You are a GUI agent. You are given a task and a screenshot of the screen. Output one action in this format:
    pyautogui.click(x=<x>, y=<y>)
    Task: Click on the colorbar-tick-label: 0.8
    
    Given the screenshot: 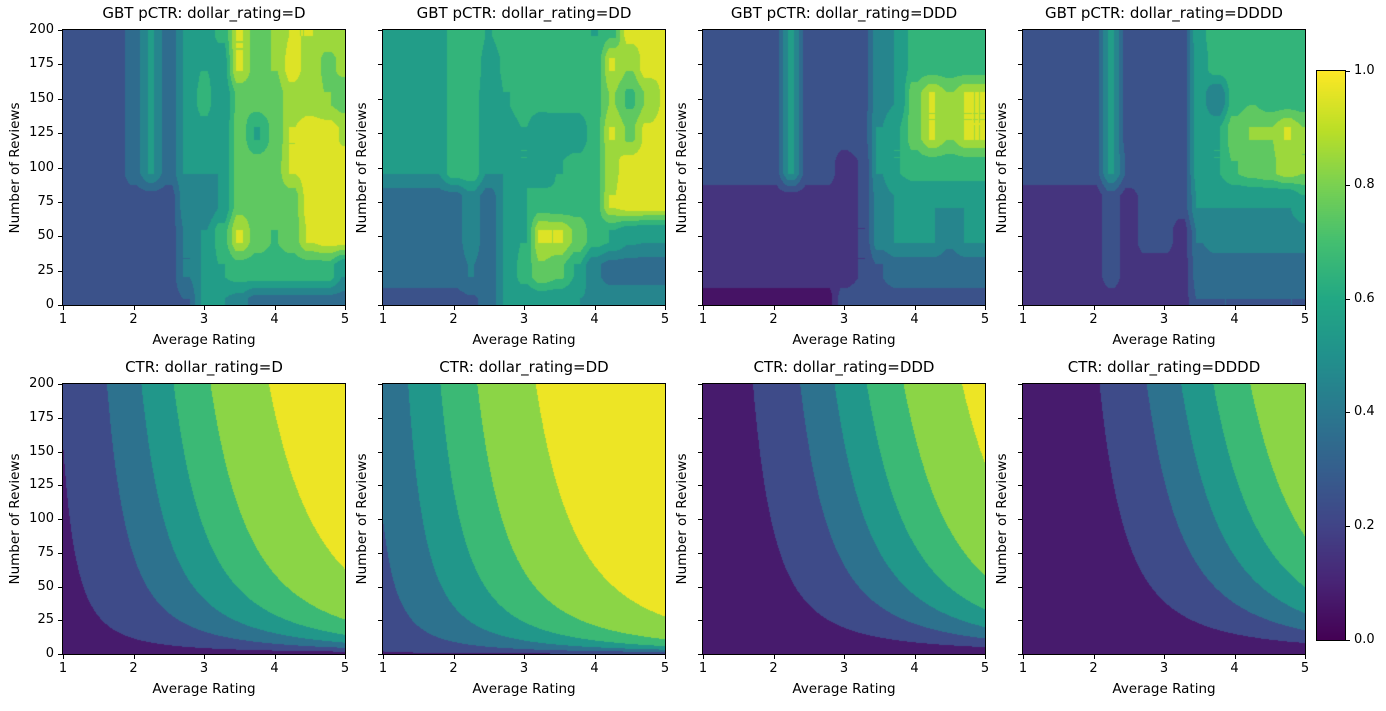 What is the action you would take?
    pyautogui.click(x=1364, y=184)
    